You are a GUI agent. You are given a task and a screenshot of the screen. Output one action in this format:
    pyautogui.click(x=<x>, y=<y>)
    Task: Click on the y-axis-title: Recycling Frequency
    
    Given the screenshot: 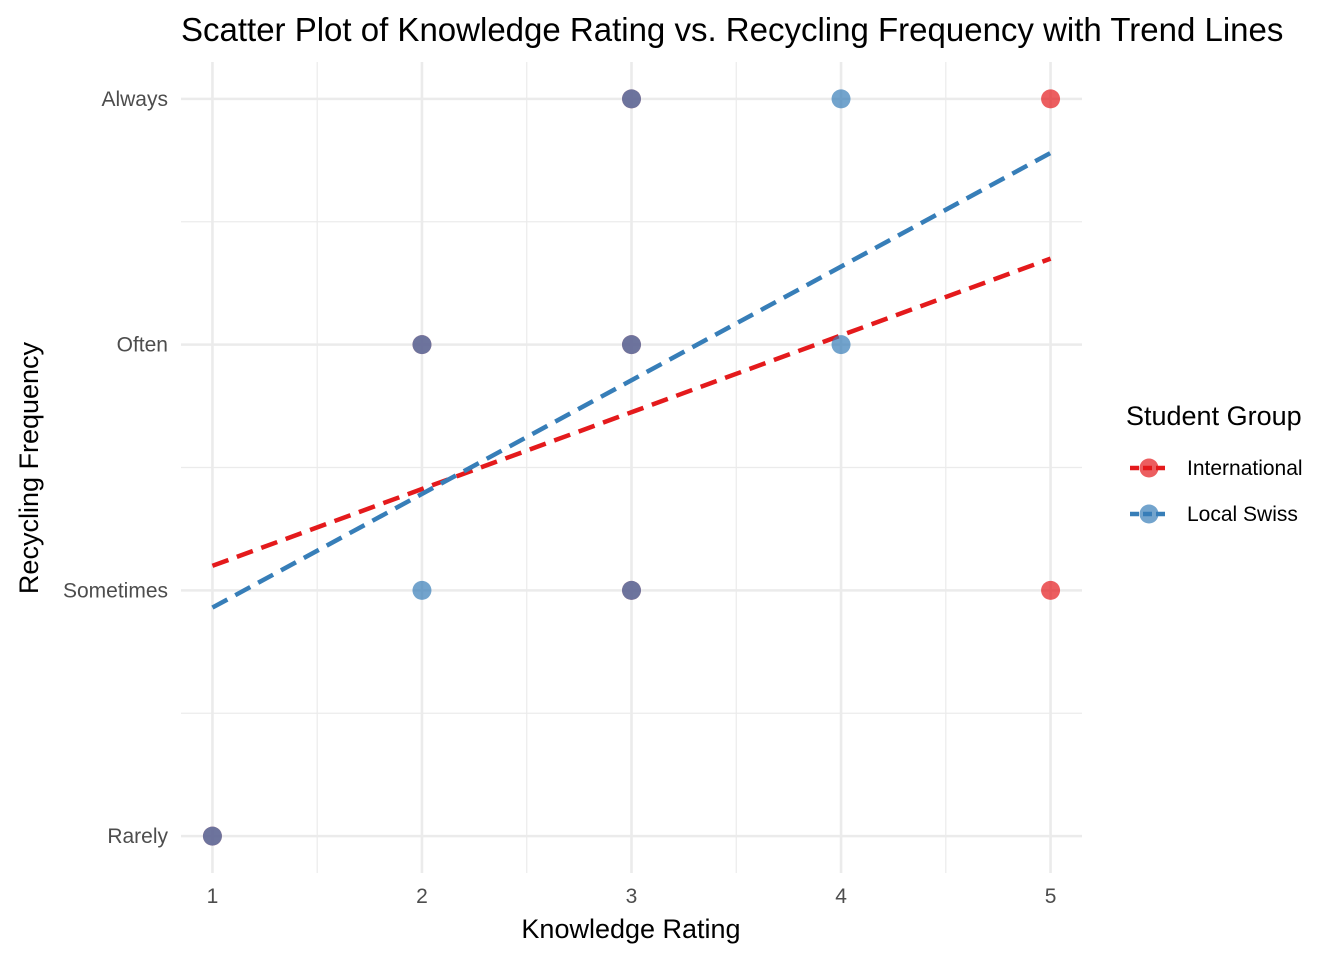 What is the action you would take?
    pyautogui.click(x=29, y=467)
    